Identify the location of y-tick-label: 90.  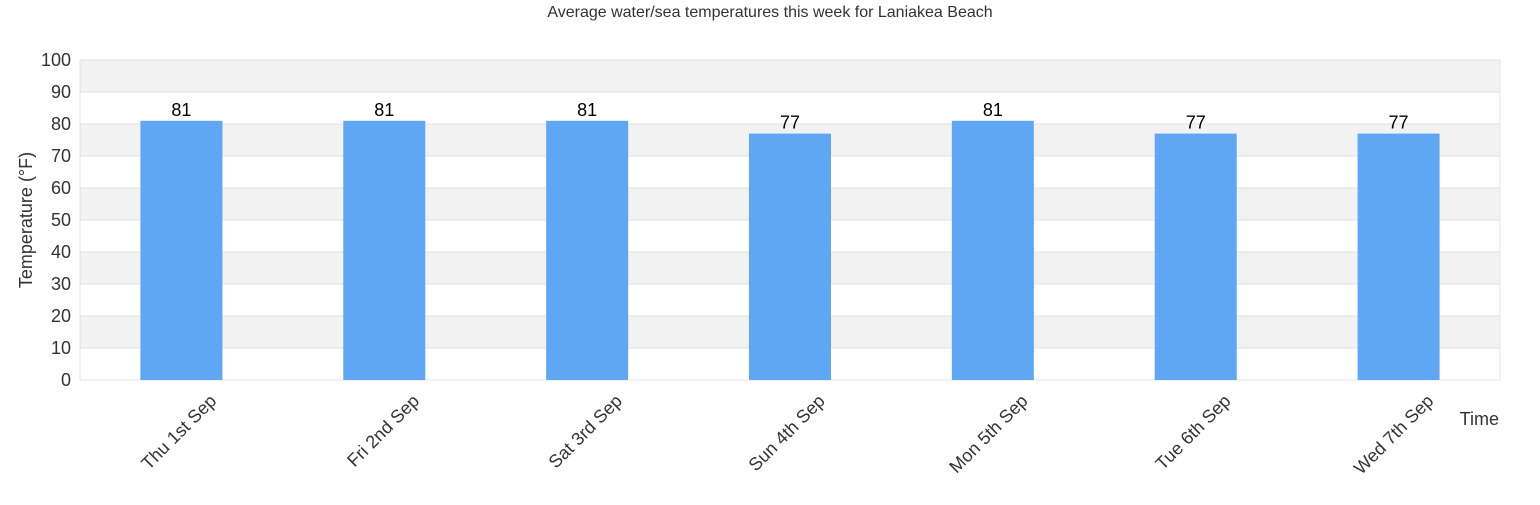
(61, 92).